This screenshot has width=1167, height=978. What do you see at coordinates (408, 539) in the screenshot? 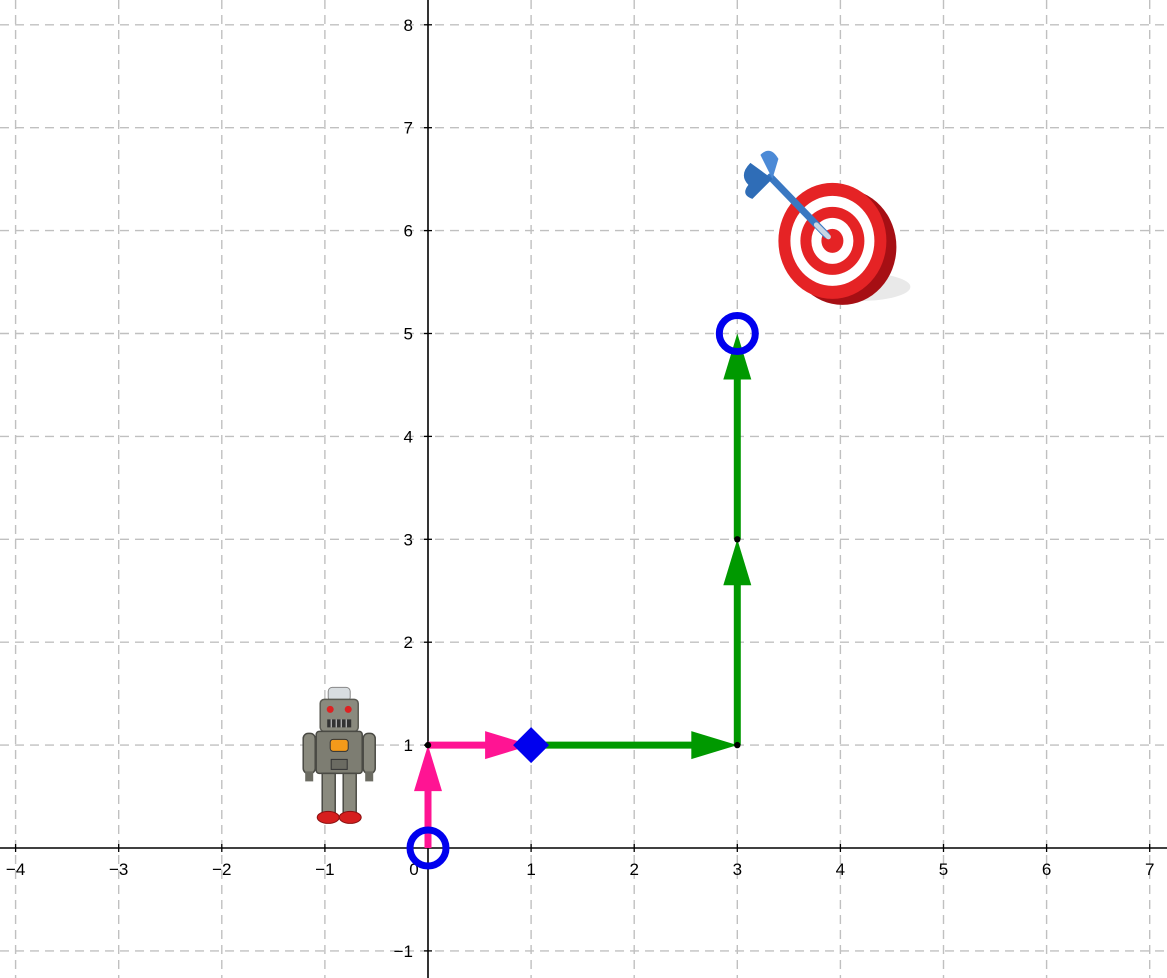
I see `y-tick-label: 3` at bounding box center [408, 539].